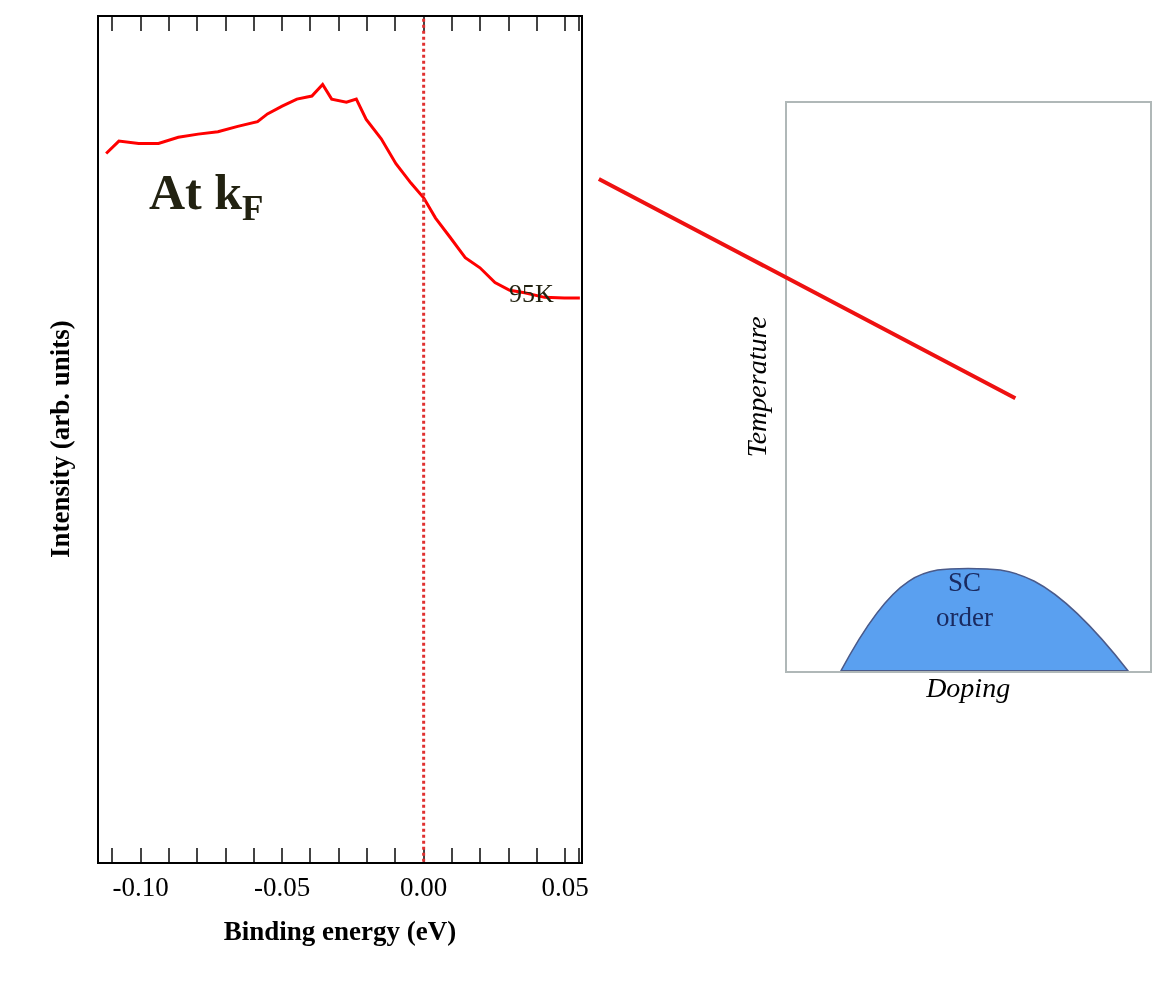 Image resolution: width=1157 pixels, height=989 pixels. I want to click on text: Doping, so click(968, 688).